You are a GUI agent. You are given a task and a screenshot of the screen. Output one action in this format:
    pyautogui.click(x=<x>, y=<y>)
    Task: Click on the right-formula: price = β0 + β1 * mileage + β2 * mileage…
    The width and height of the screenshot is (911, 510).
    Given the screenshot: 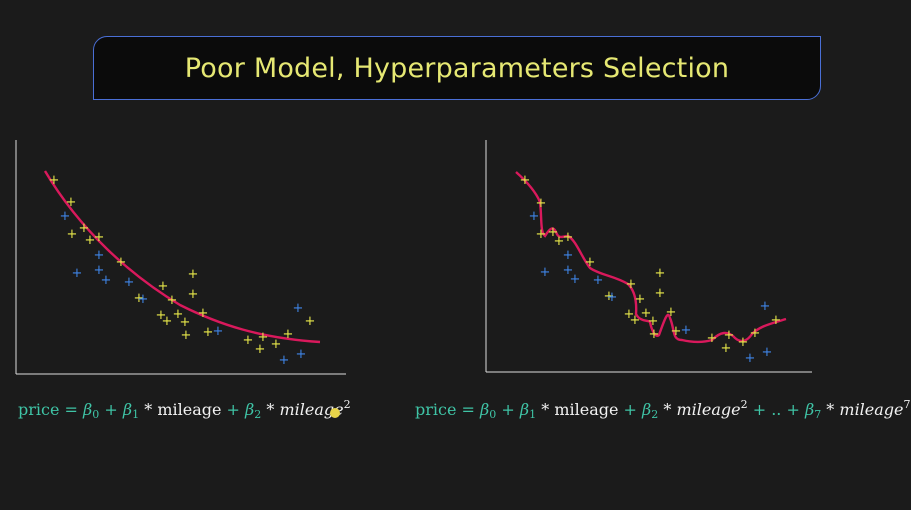 What is the action you would take?
    pyautogui.click(x=663, y=409)
    